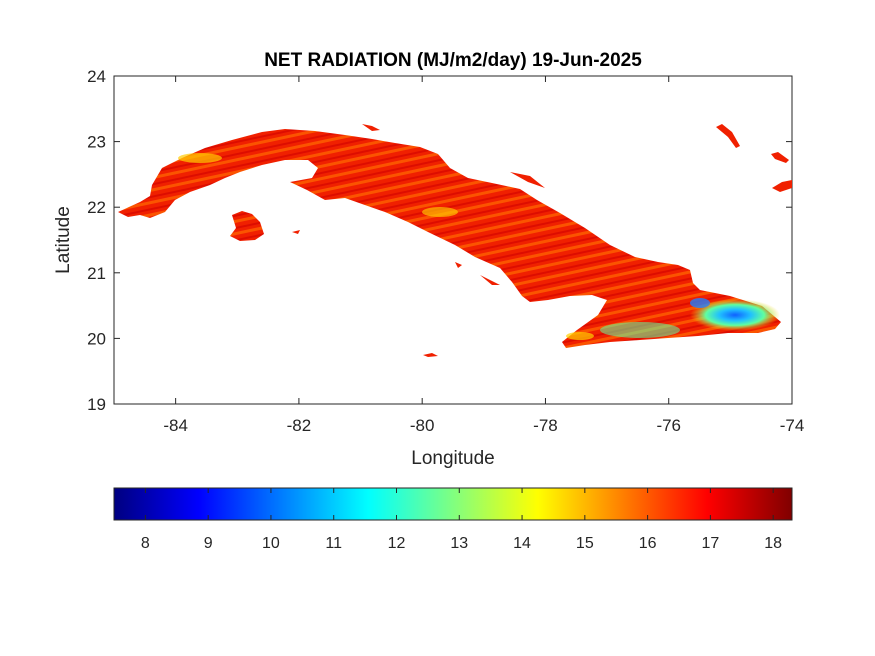 The image size is (875, 656). What do you see at coordinates (175, 425) in the screenshot?
I see `x-tick-label: -84` at bounding box center [175, 425].